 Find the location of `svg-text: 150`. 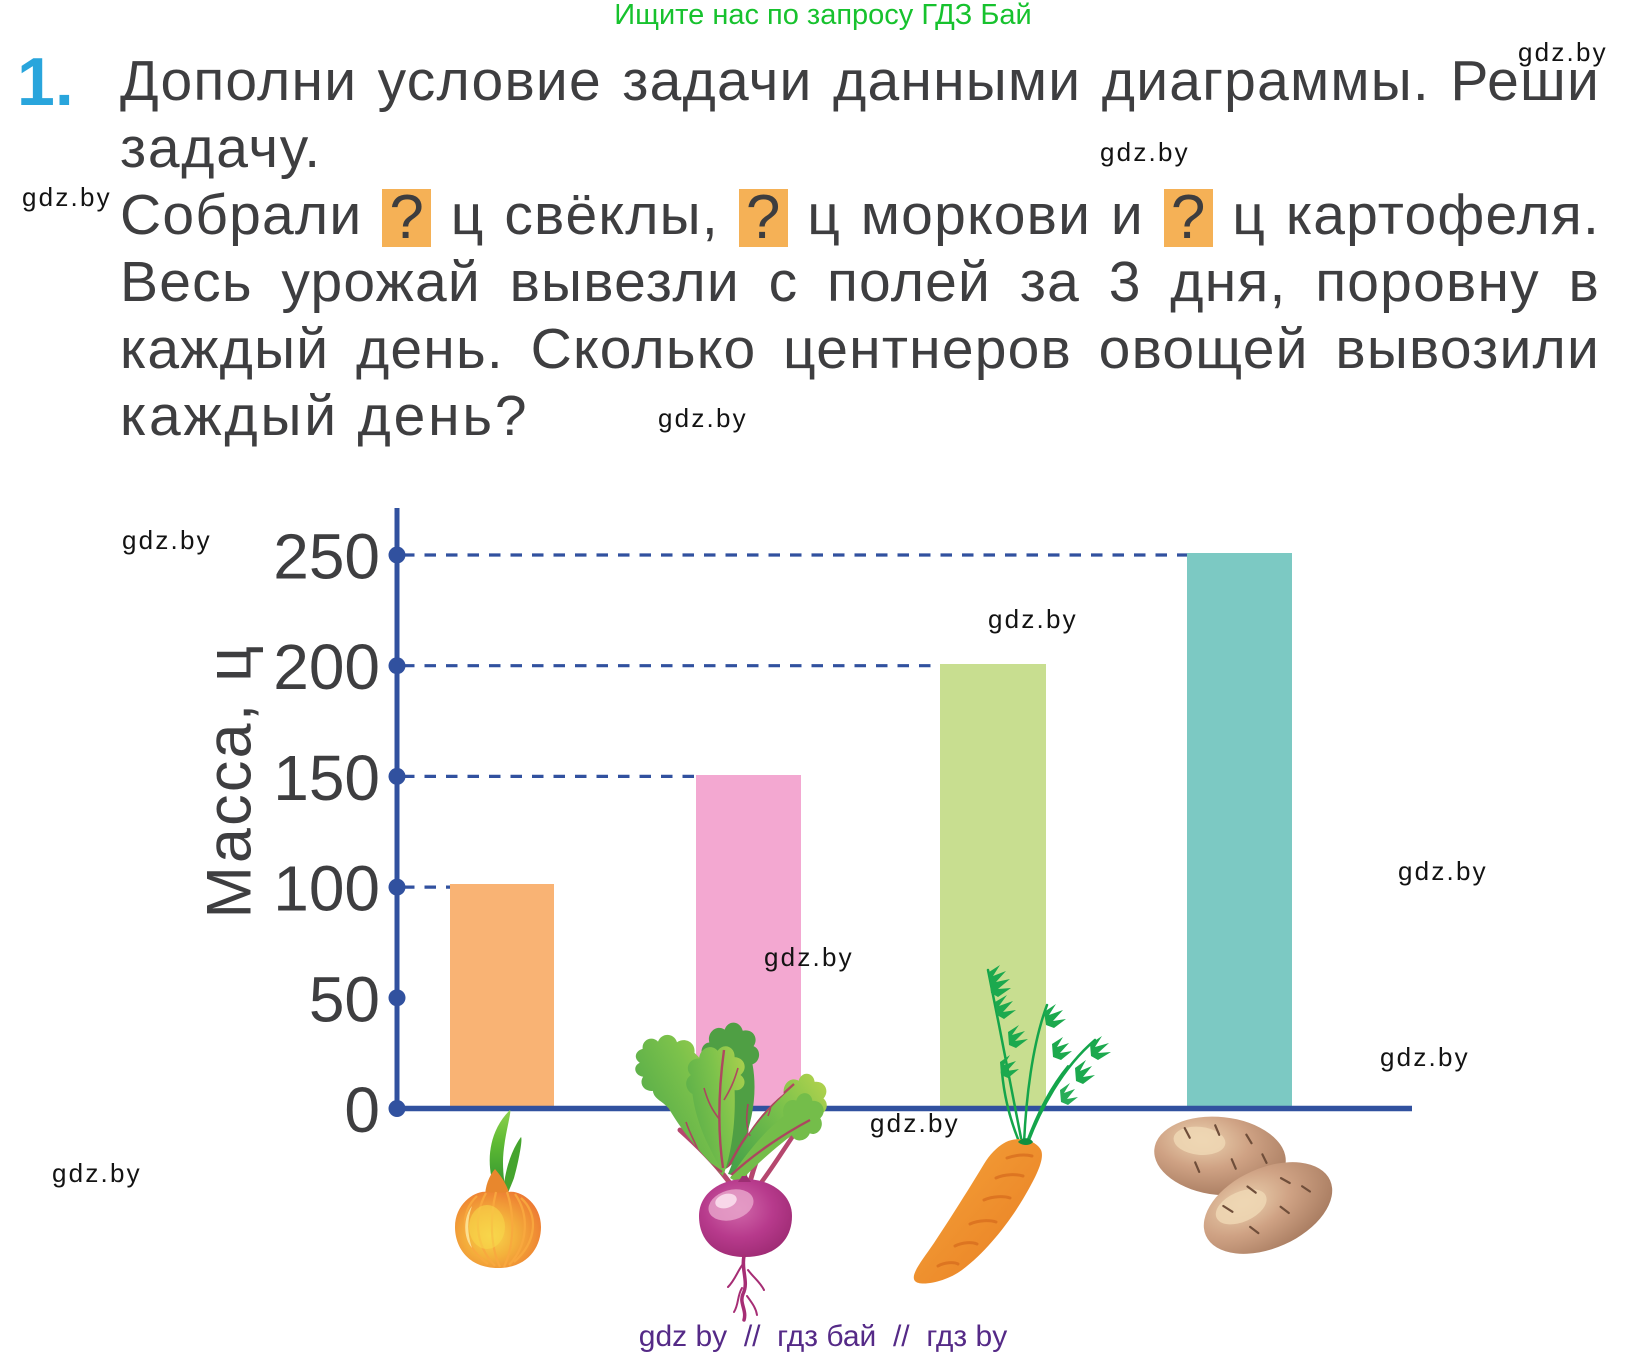

svg-text: 150 is located at coordinates (326, 778).